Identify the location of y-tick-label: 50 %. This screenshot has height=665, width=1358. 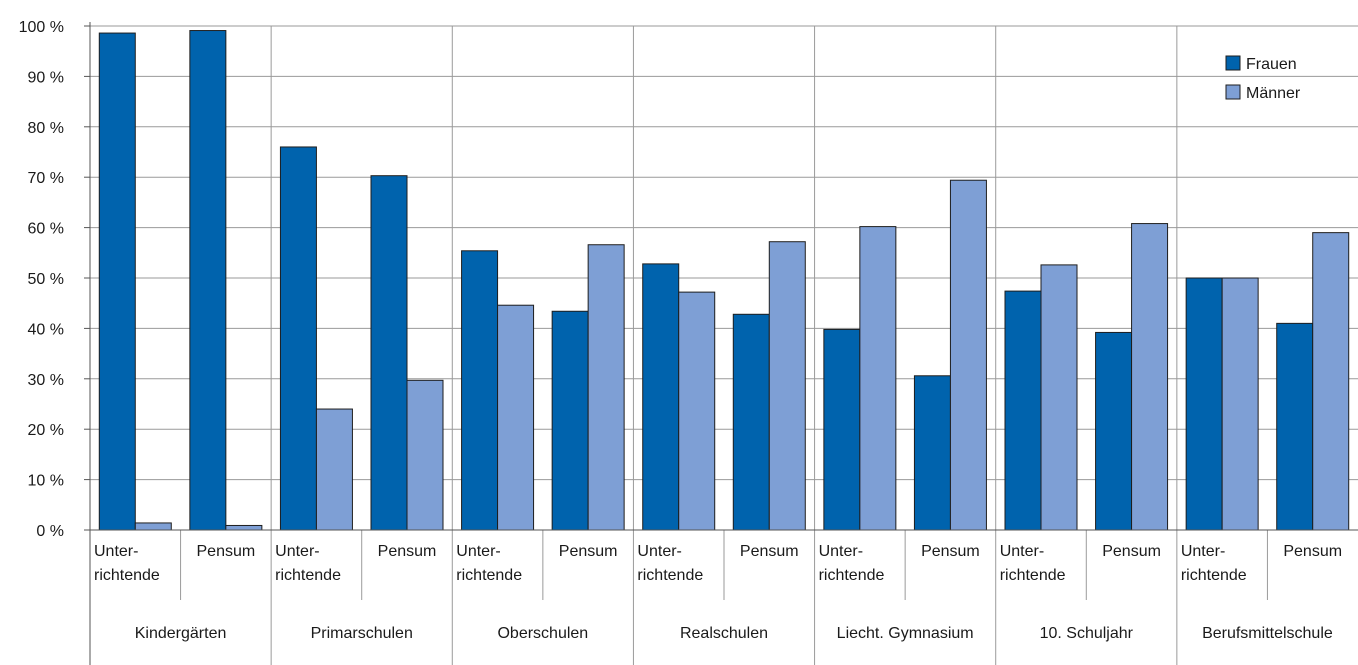
(46, 279).